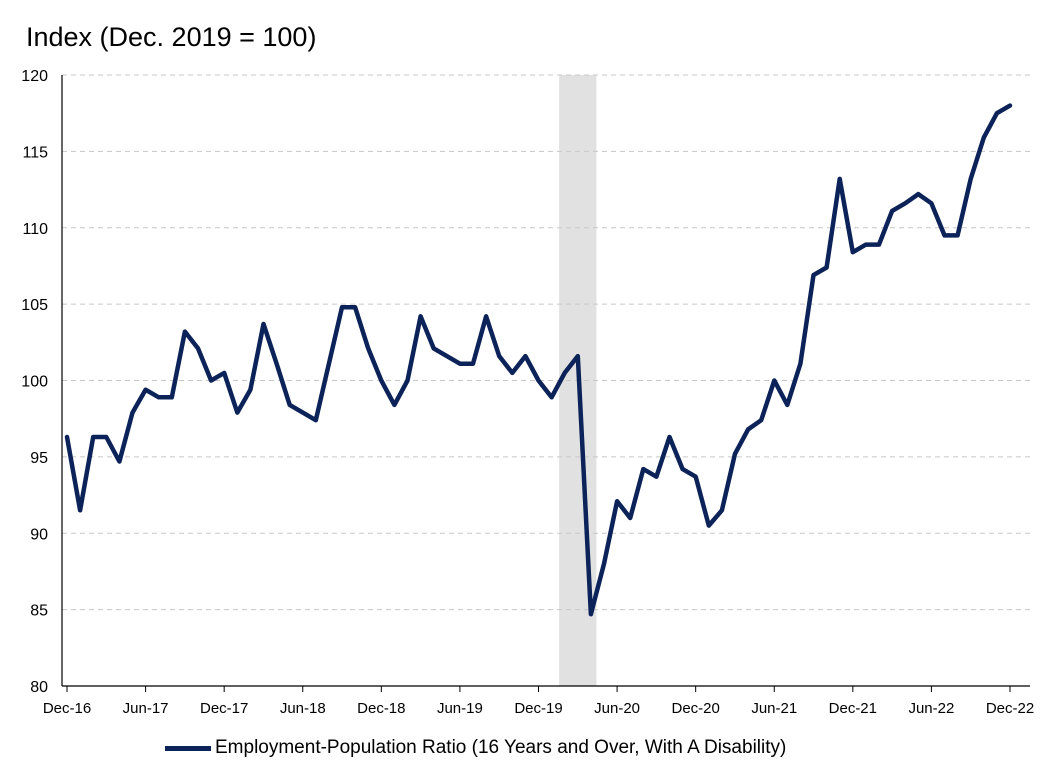 This screenshot has height=781, width=1048. Describe the element at coordinates (34, 76) in the screenshot. I see `y-tick-label: 120` at that location.